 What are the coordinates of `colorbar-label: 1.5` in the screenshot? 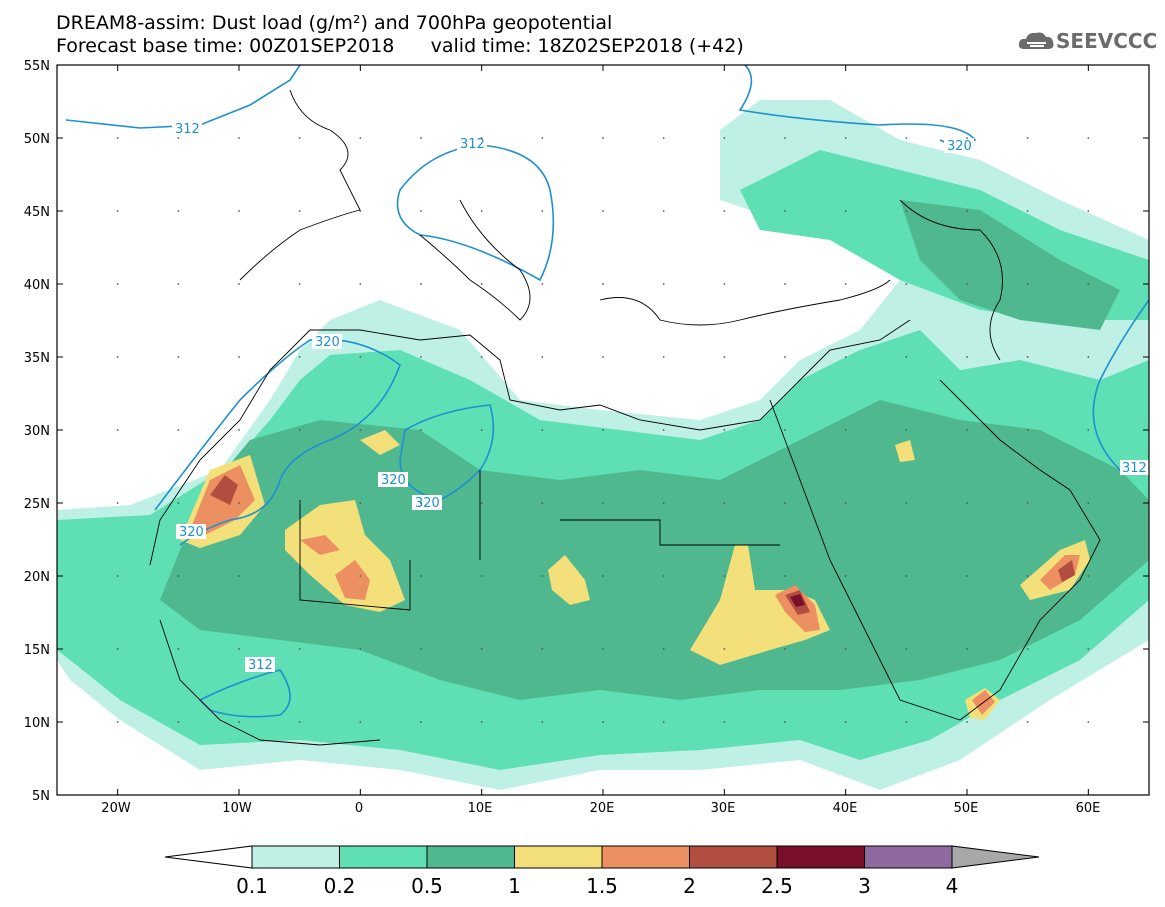 It's located at (602, 886).